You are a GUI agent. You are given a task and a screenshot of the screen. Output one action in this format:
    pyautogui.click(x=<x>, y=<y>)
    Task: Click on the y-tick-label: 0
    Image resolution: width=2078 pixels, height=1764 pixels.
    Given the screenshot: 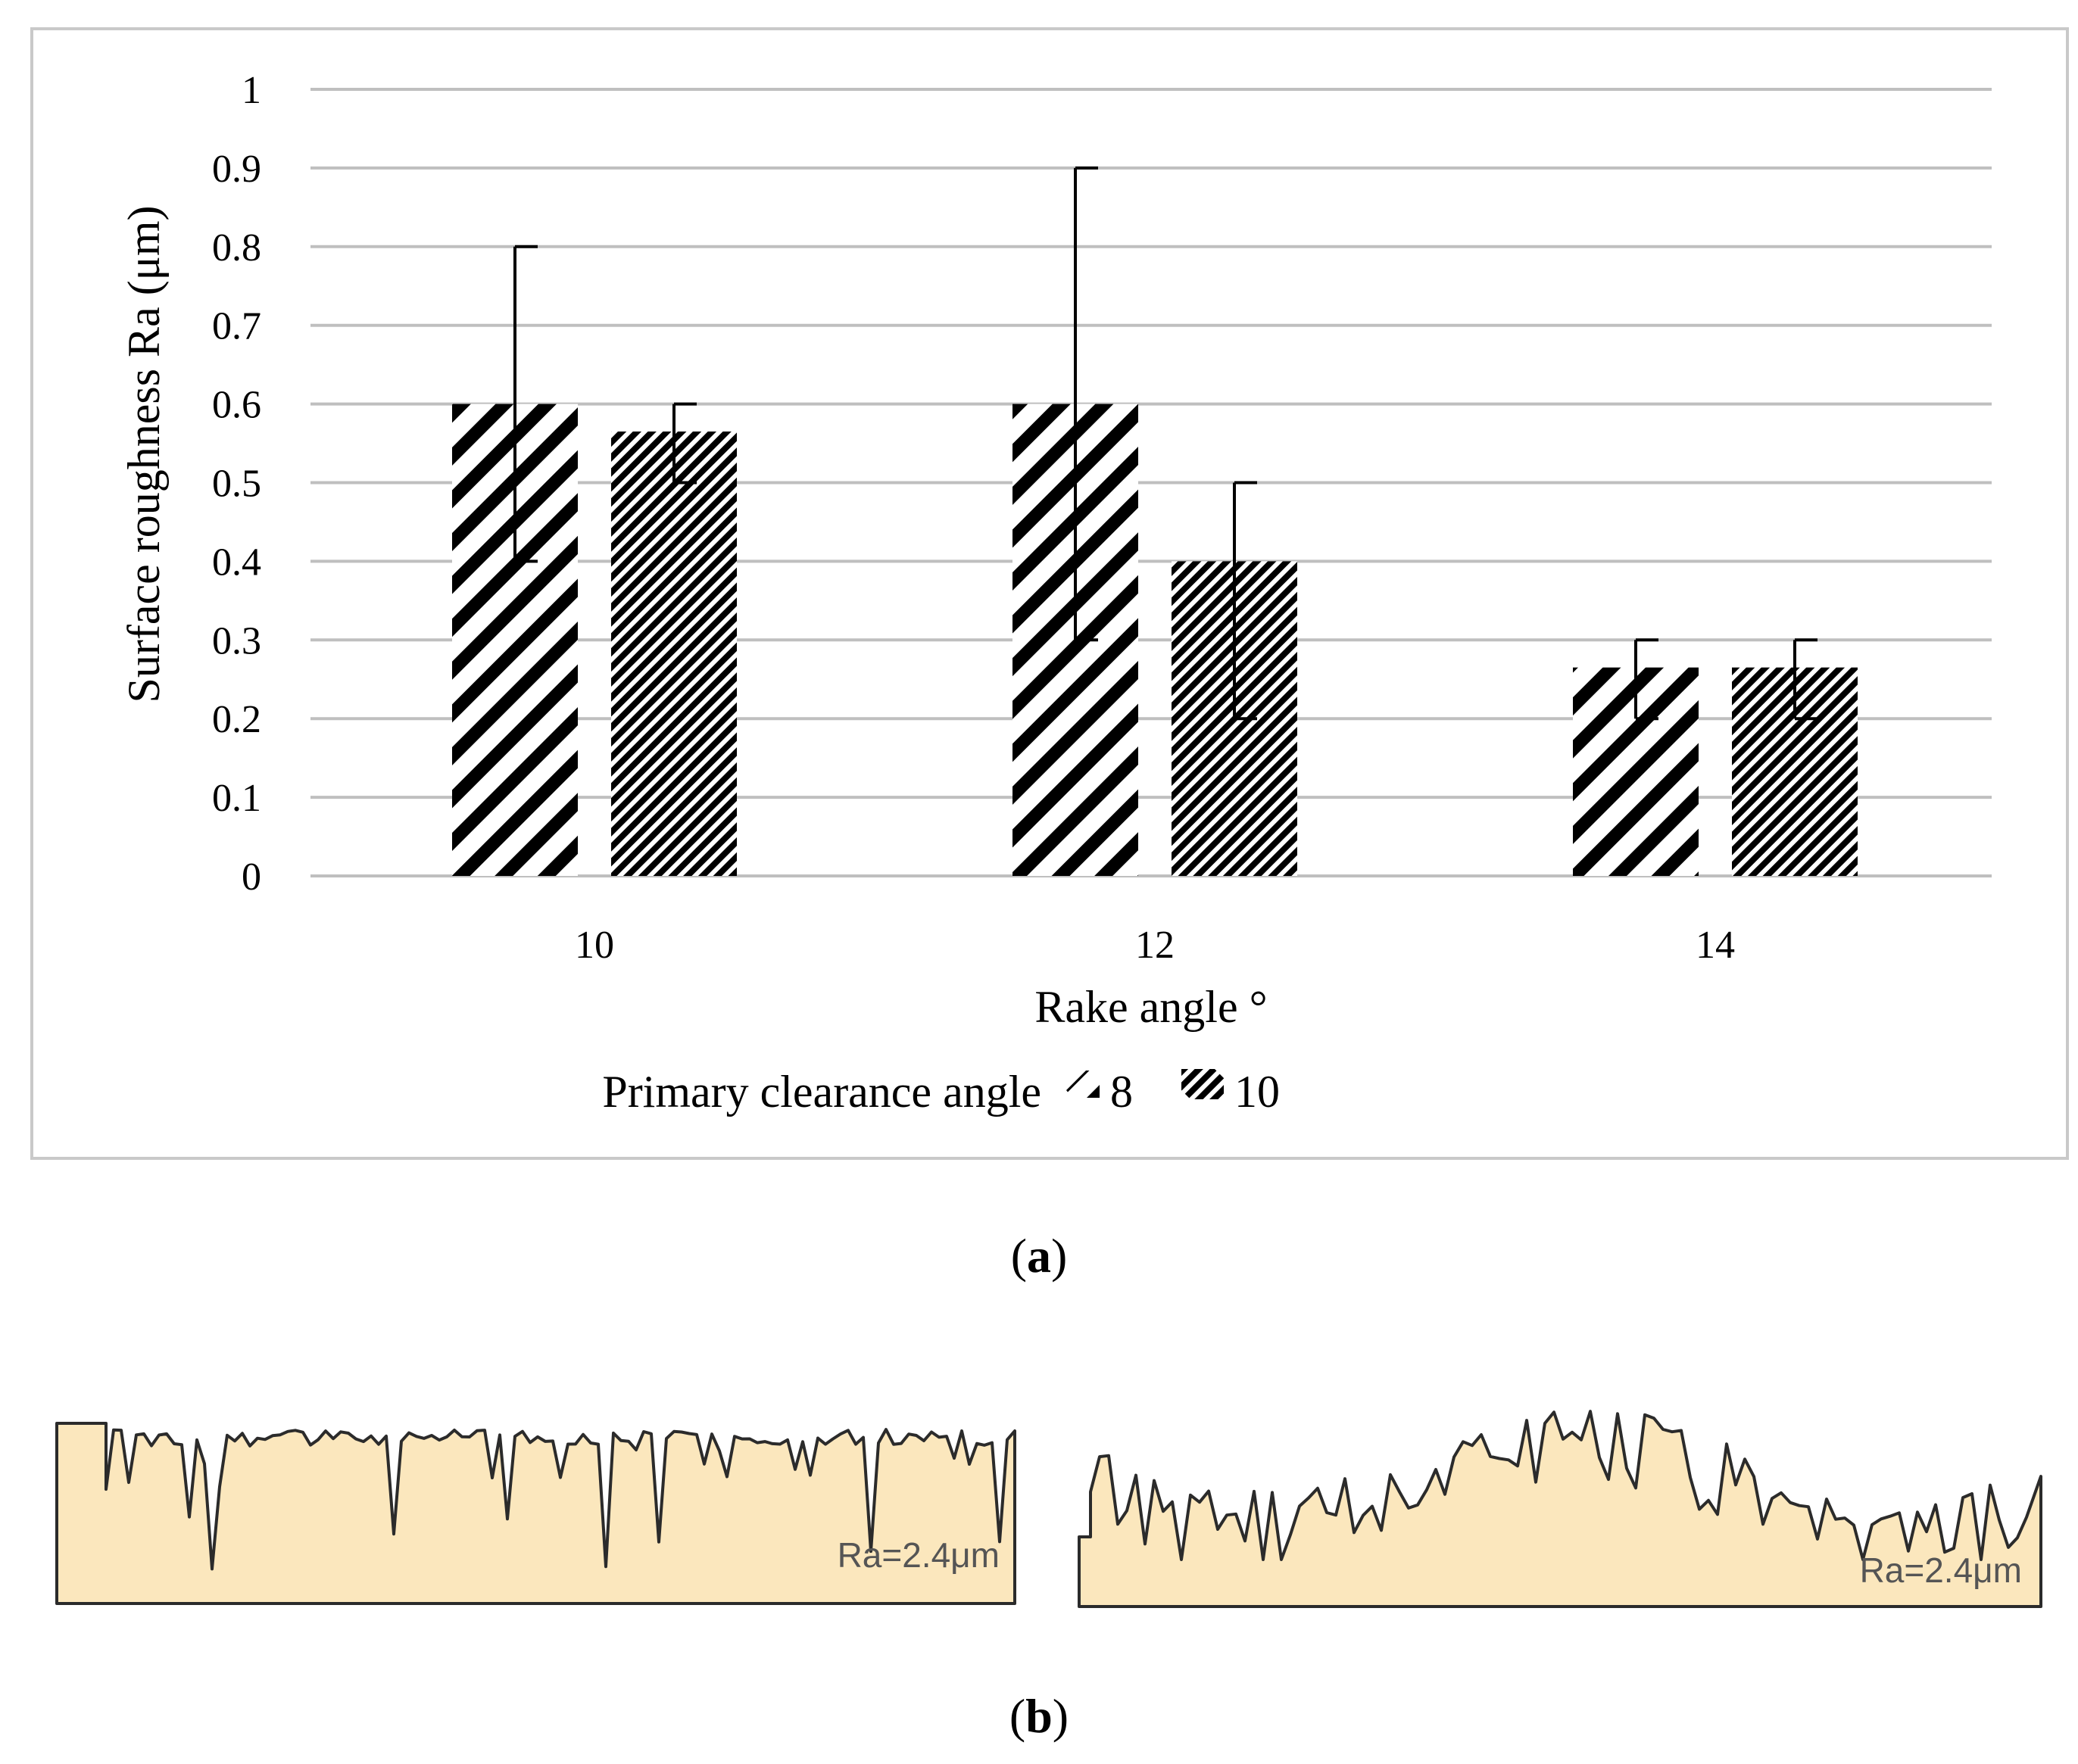 What is the action you would take?
    pyautogui.click(x=252, y=878)
    